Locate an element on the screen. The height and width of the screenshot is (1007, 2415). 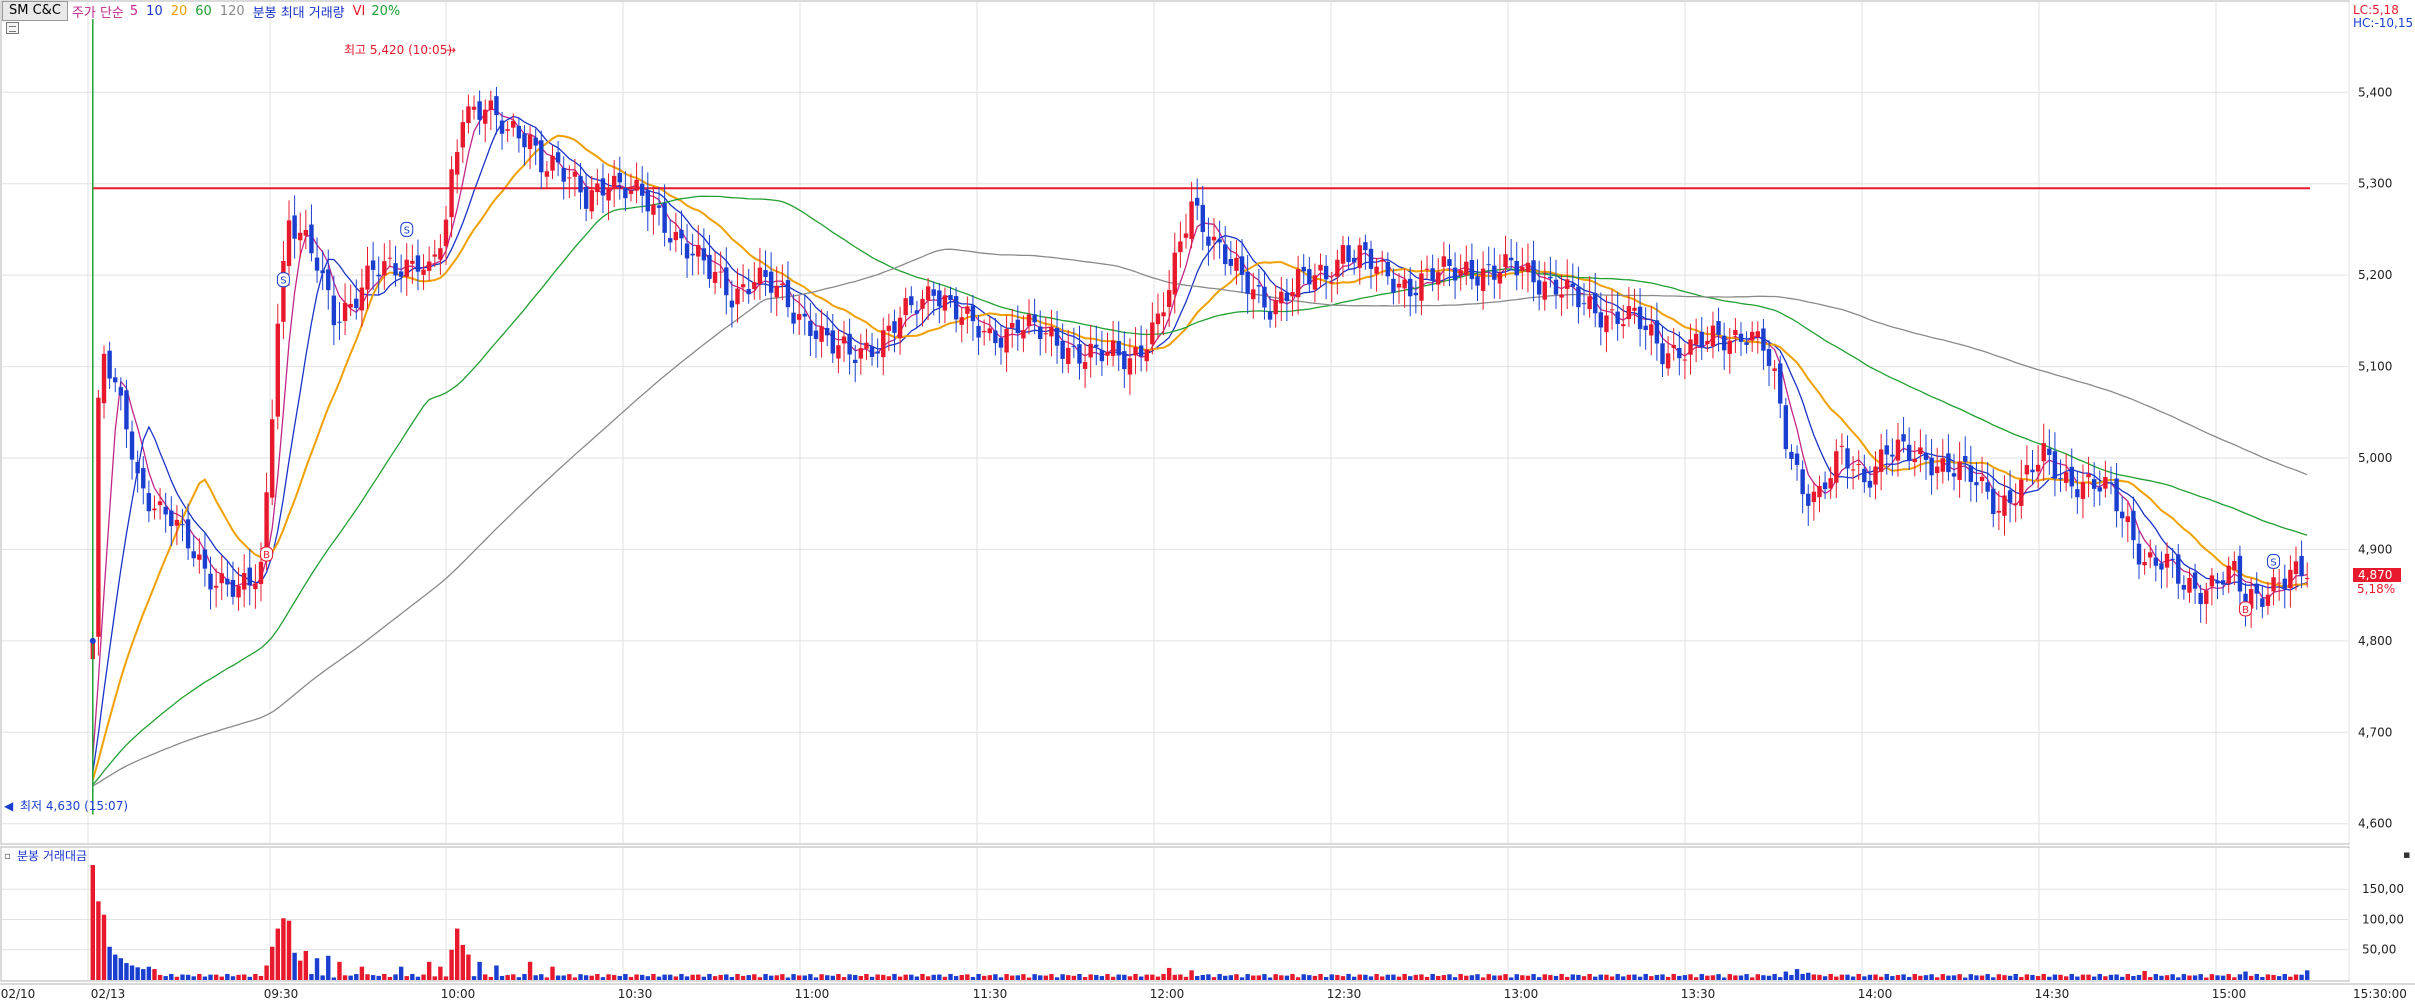
ma-60-label: 60 is located at coordinates (203, 11).